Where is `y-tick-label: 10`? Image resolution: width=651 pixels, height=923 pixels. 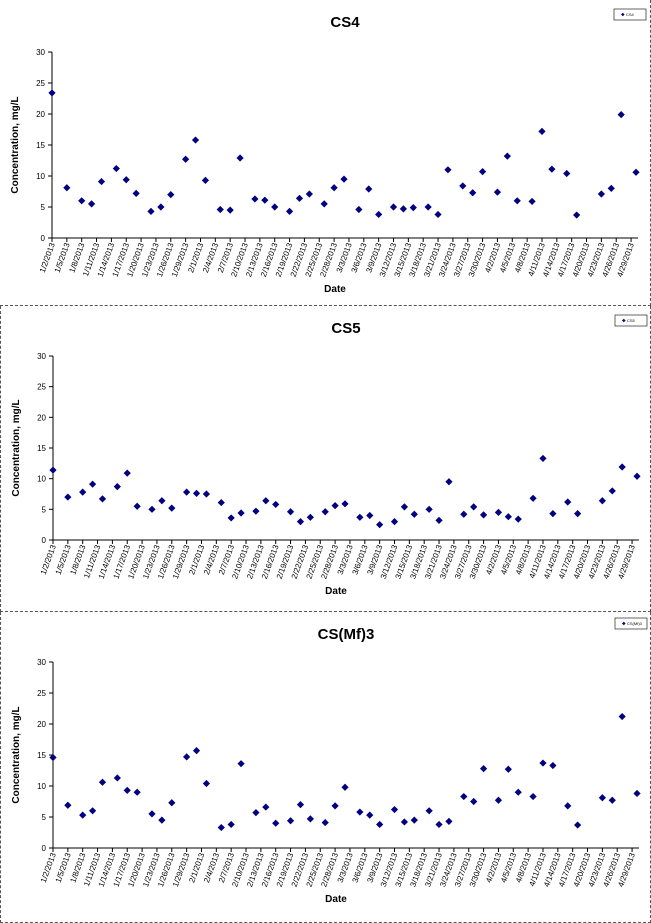
y-tick-label: 10 is located at coordinates (41, 479).